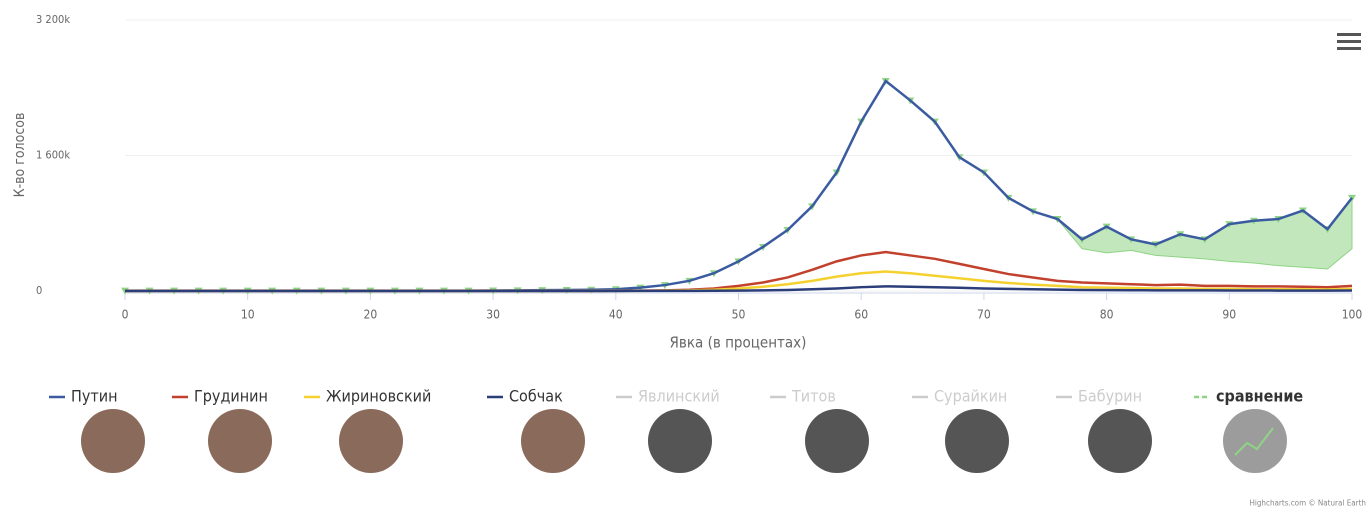  I want to click on x-tick-label: 90, so click(1229, 315).